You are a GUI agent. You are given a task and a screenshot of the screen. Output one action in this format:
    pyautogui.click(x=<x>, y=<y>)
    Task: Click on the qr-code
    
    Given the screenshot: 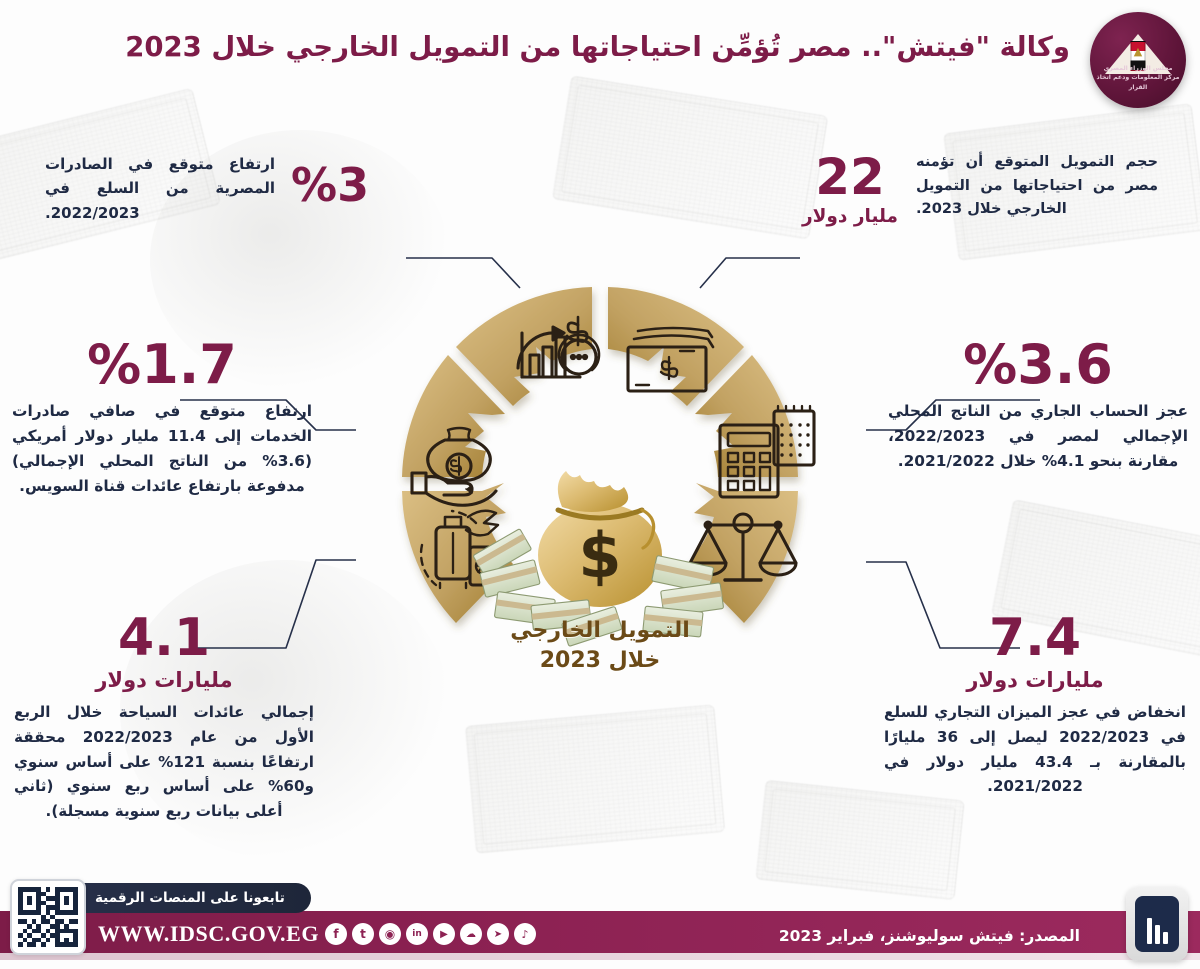 What is the action you would take?
    pyautogui.click(x=48, y=917)
    